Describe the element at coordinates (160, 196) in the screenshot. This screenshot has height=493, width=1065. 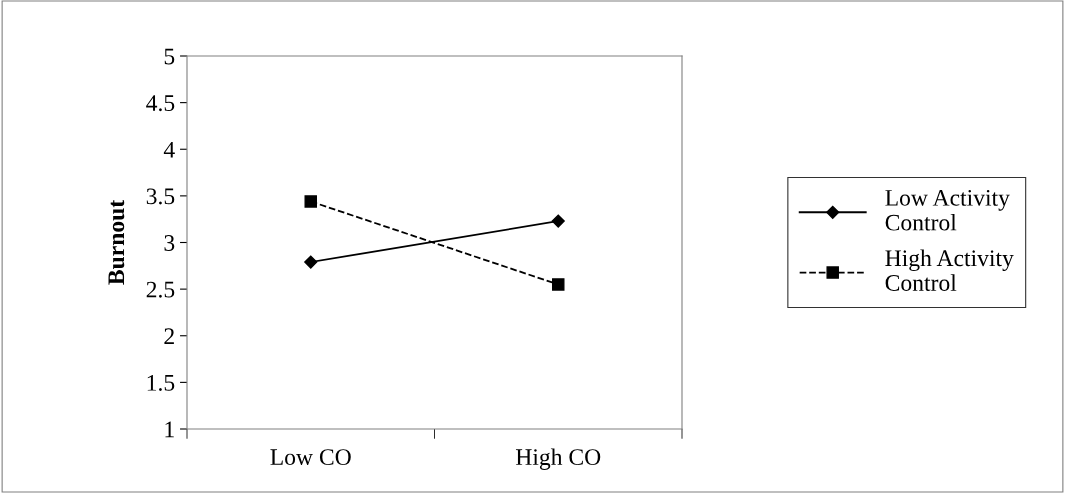
I see `y-tick-label: 3.5` at that location.